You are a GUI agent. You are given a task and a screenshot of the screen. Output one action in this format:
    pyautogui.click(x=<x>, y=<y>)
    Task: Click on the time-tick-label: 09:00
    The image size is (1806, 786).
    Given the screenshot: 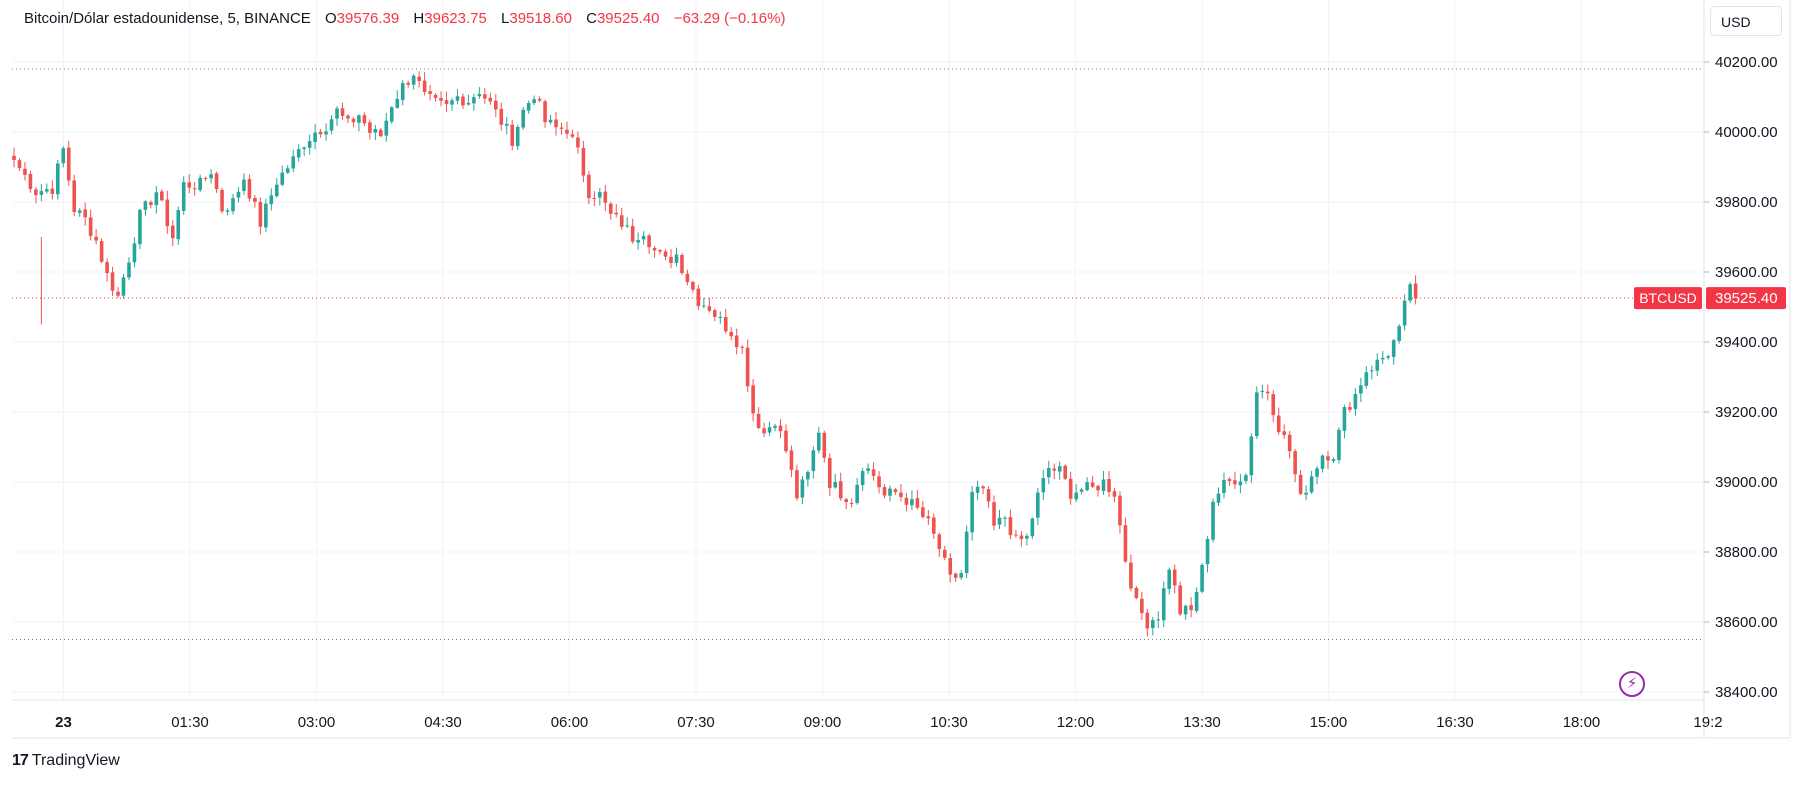 What is the action you would take?
    pyautogui.click(x=823, y=722)
    